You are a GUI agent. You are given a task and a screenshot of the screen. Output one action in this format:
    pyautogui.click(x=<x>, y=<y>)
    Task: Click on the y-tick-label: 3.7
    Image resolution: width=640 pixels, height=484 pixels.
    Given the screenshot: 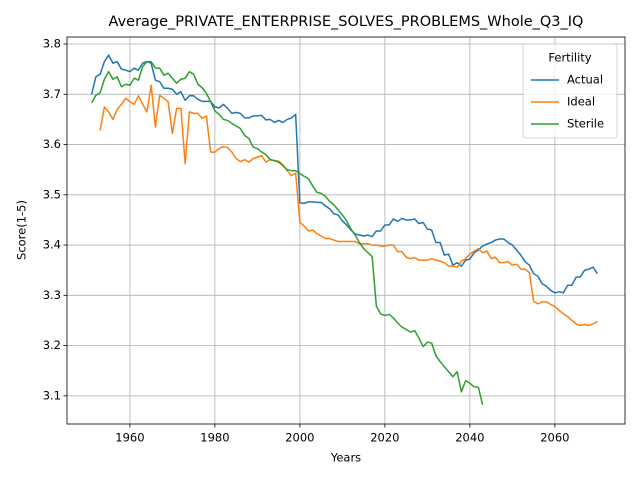 What is the action you would take?
    pyautogui.click(x=52, y=94)
    